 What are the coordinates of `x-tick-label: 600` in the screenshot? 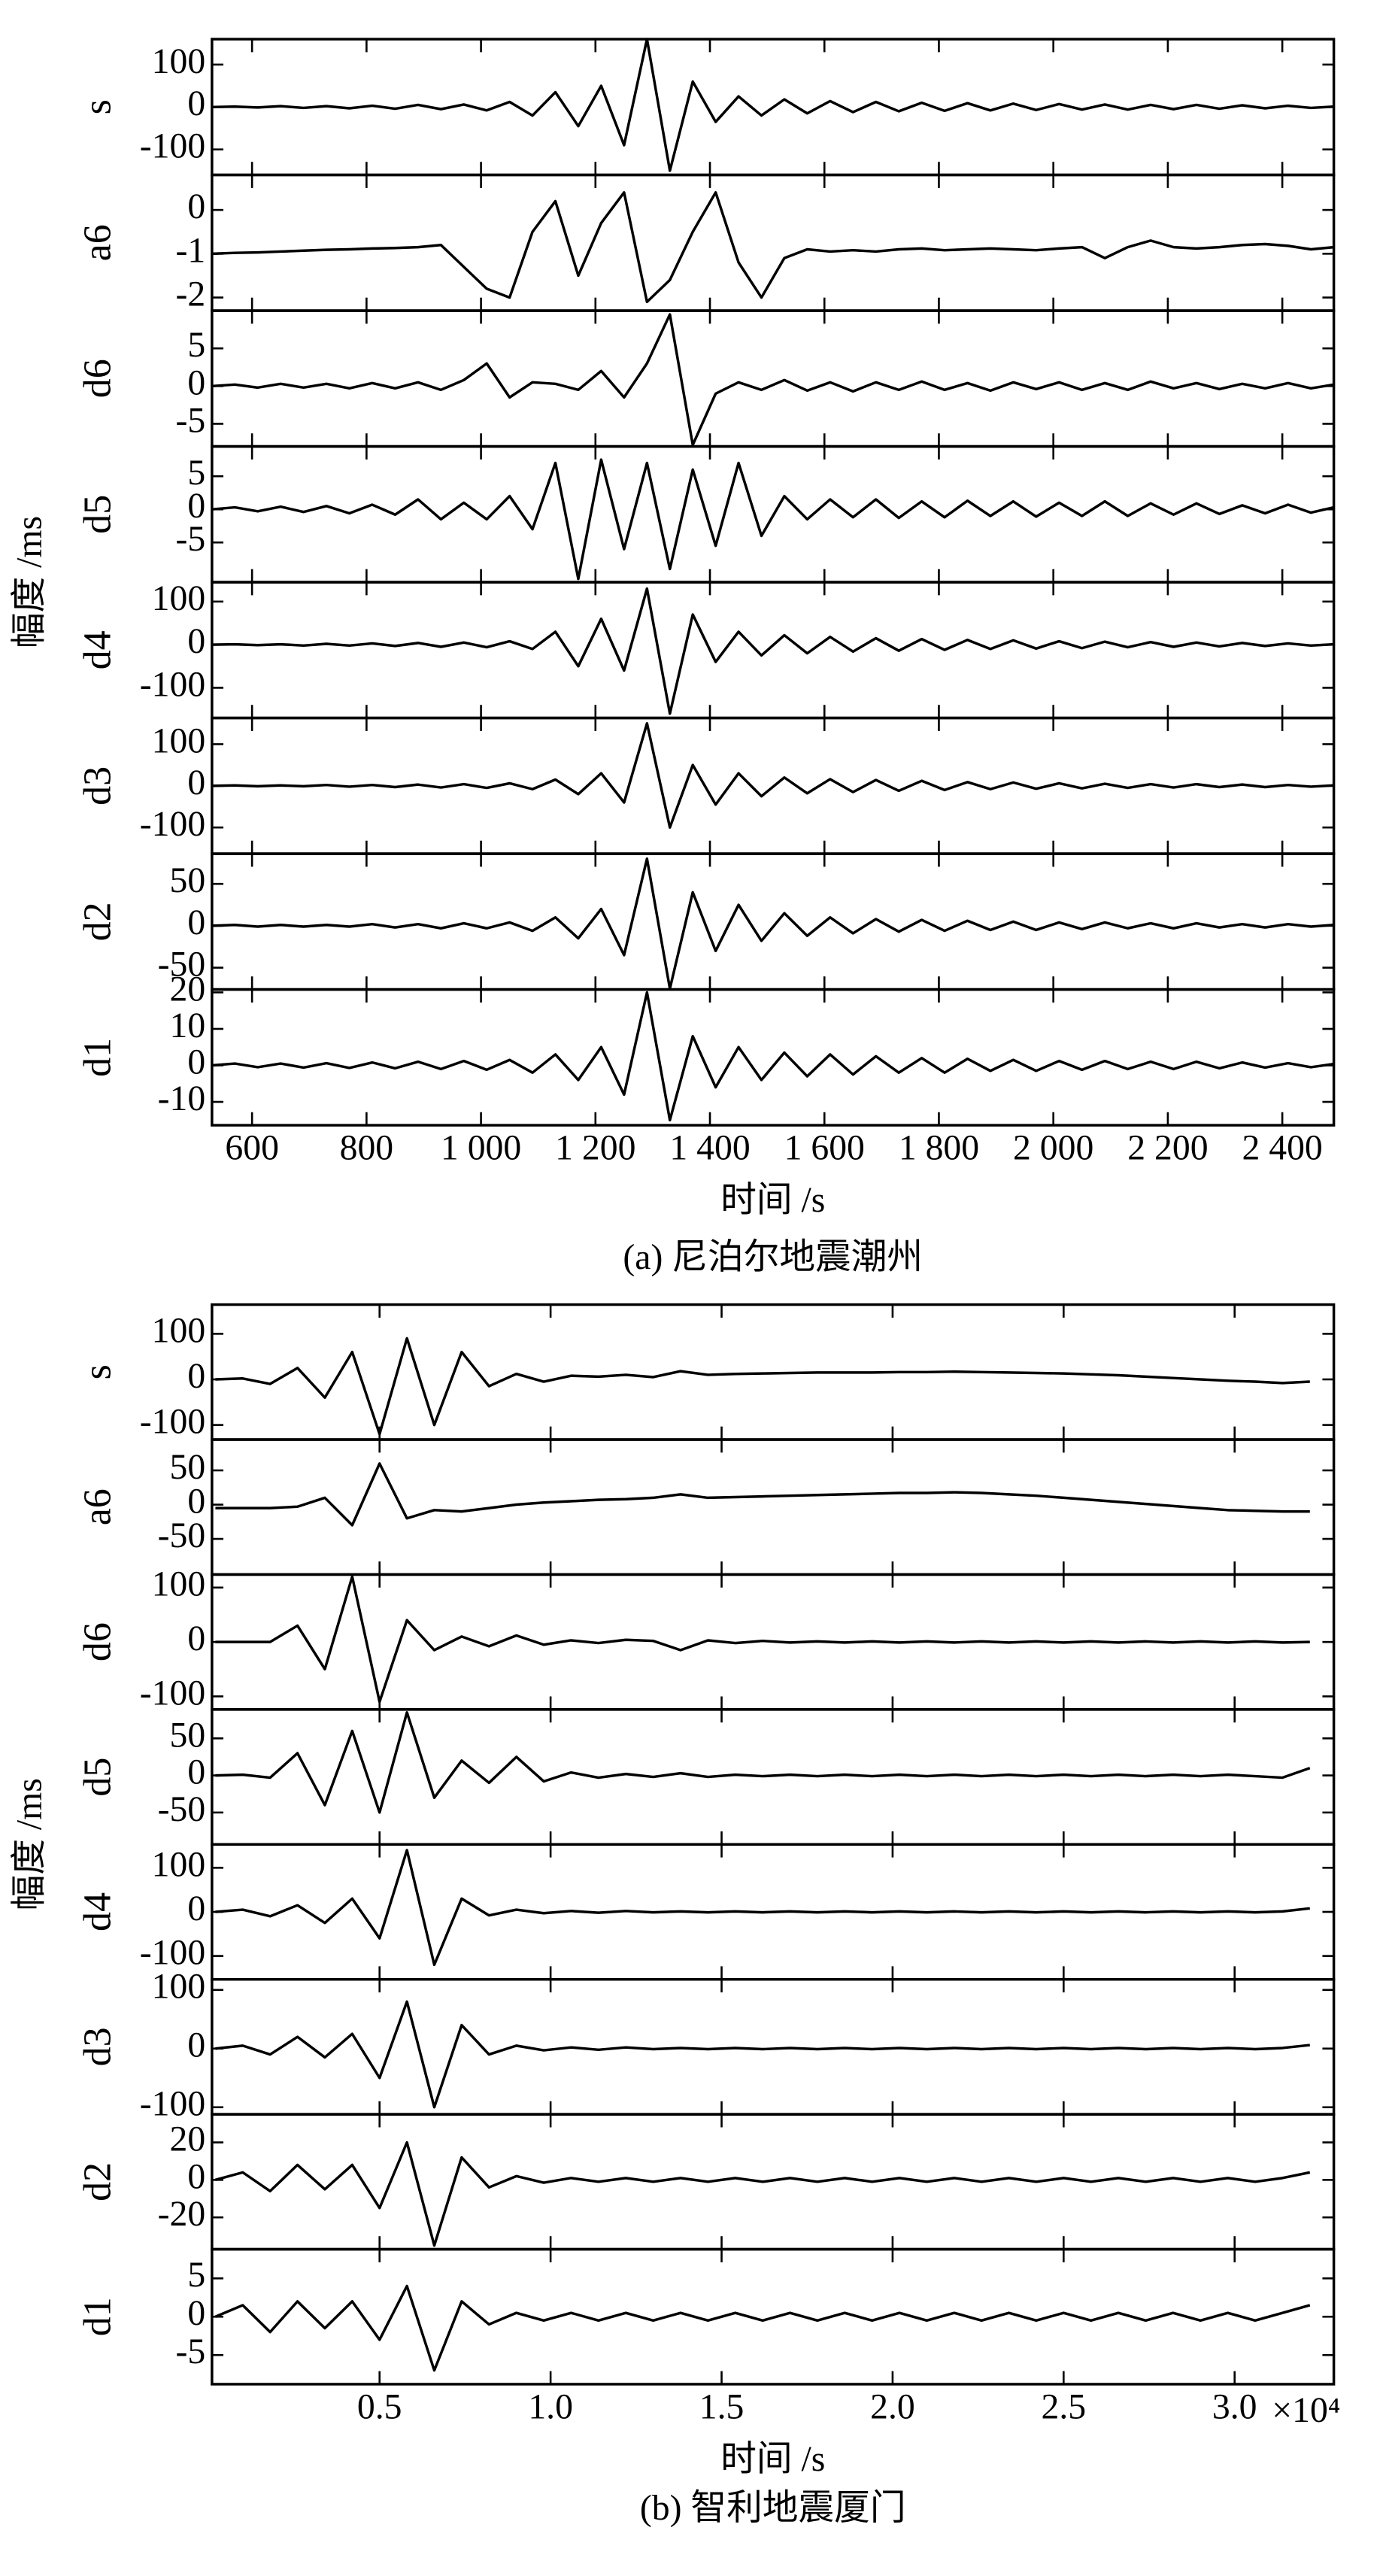 It's located at (252, 1148).